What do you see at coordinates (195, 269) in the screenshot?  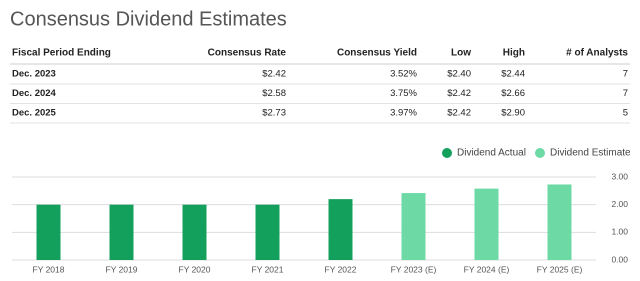 I see `x-tick-label: FY 2020` at bounding box center [195, 269].